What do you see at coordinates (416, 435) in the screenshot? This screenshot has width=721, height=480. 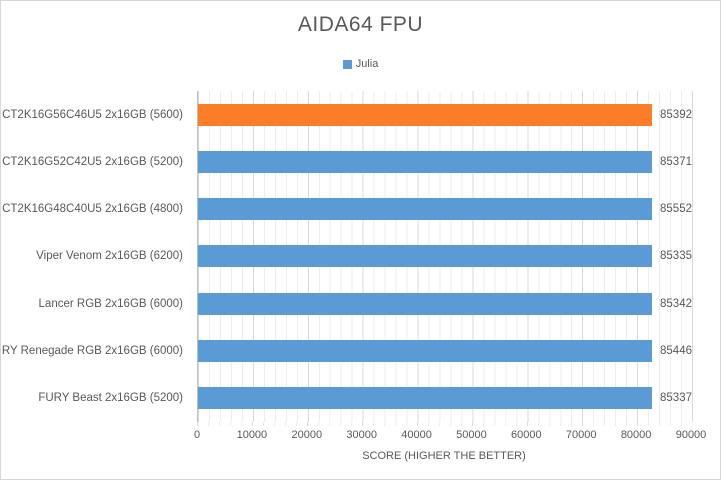 I see `x-axis-tick-label: 40000` at bounding box center [416, 435].